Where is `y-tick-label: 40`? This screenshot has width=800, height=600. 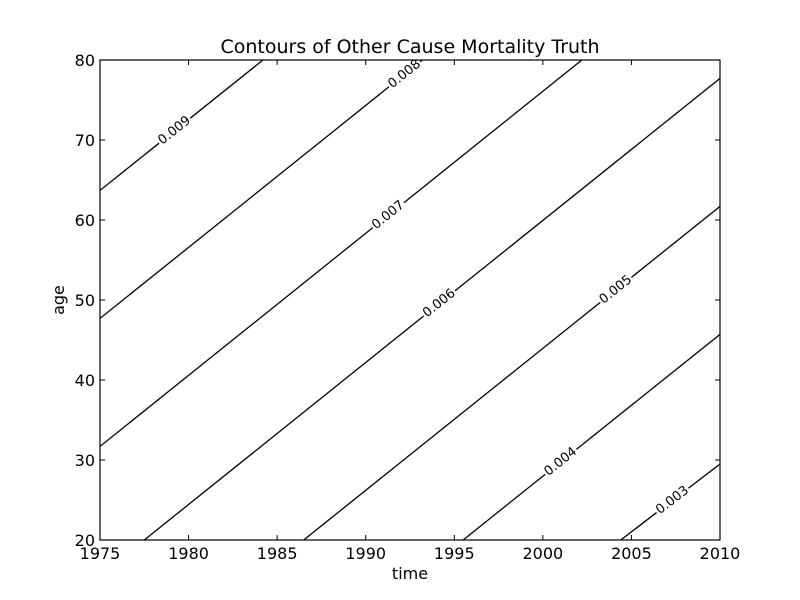 y-tick-label: 40 is located at coordinates (85, 380).